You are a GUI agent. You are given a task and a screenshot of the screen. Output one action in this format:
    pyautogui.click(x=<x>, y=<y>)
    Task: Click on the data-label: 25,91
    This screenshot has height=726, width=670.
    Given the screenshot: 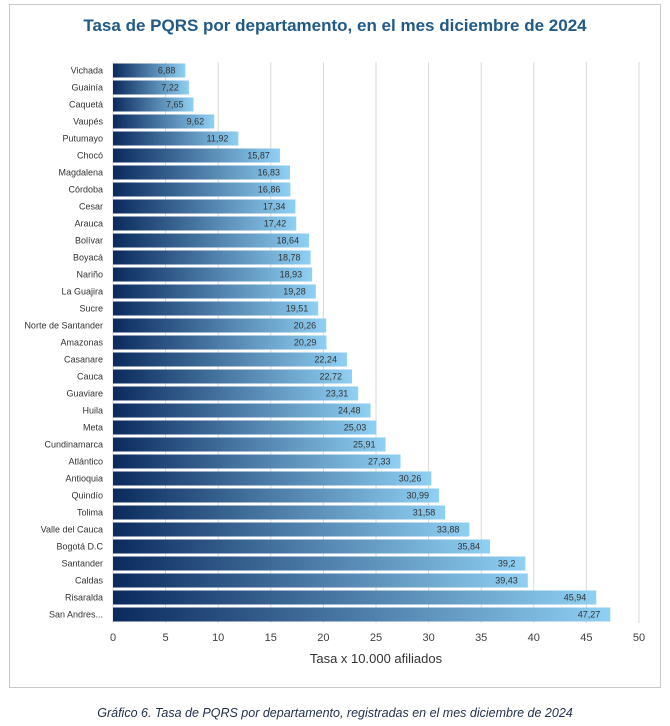 What is the action you would take?
    pyautogui.click(x=364, y=445)
    